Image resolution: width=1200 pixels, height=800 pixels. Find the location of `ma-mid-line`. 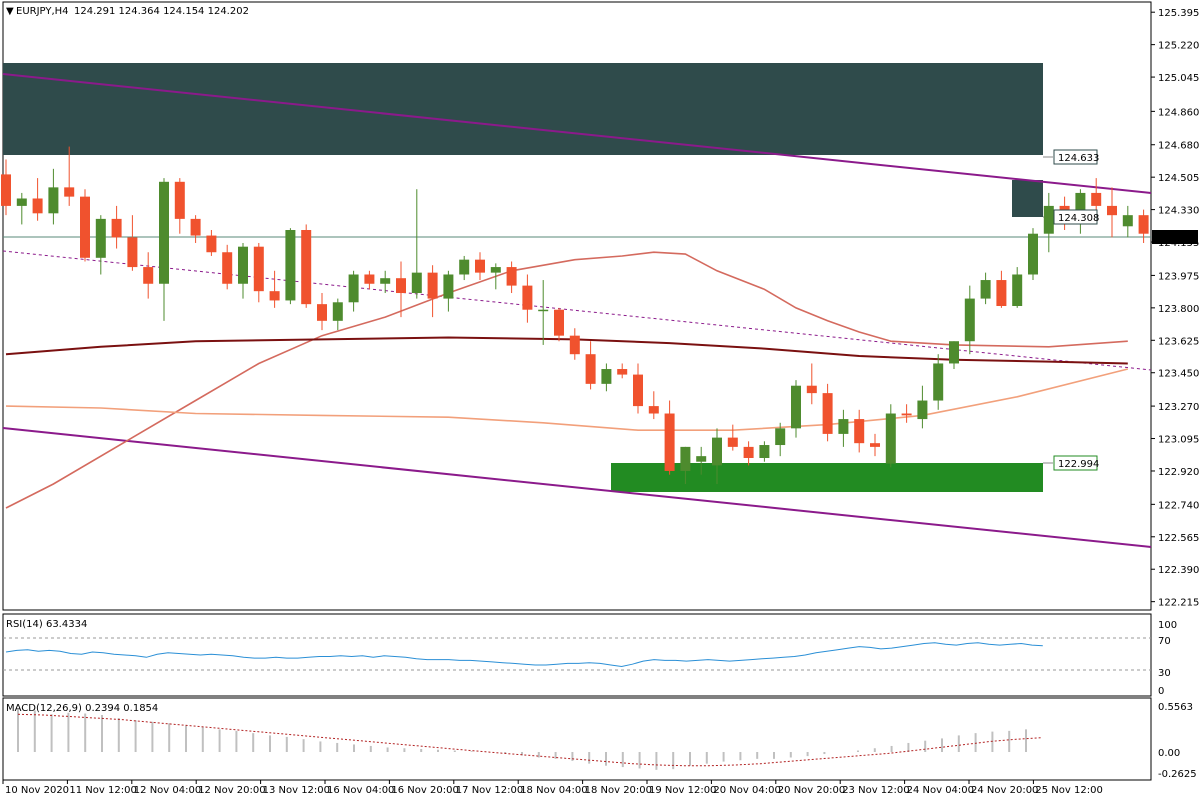

ma-mid-line is located at coordinates (566, 399).